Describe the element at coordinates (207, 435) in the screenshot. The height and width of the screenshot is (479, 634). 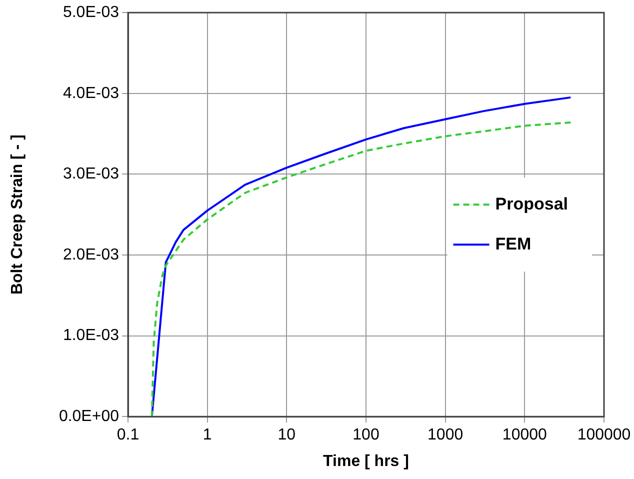
I see `x-tick-label: 1` at that location.